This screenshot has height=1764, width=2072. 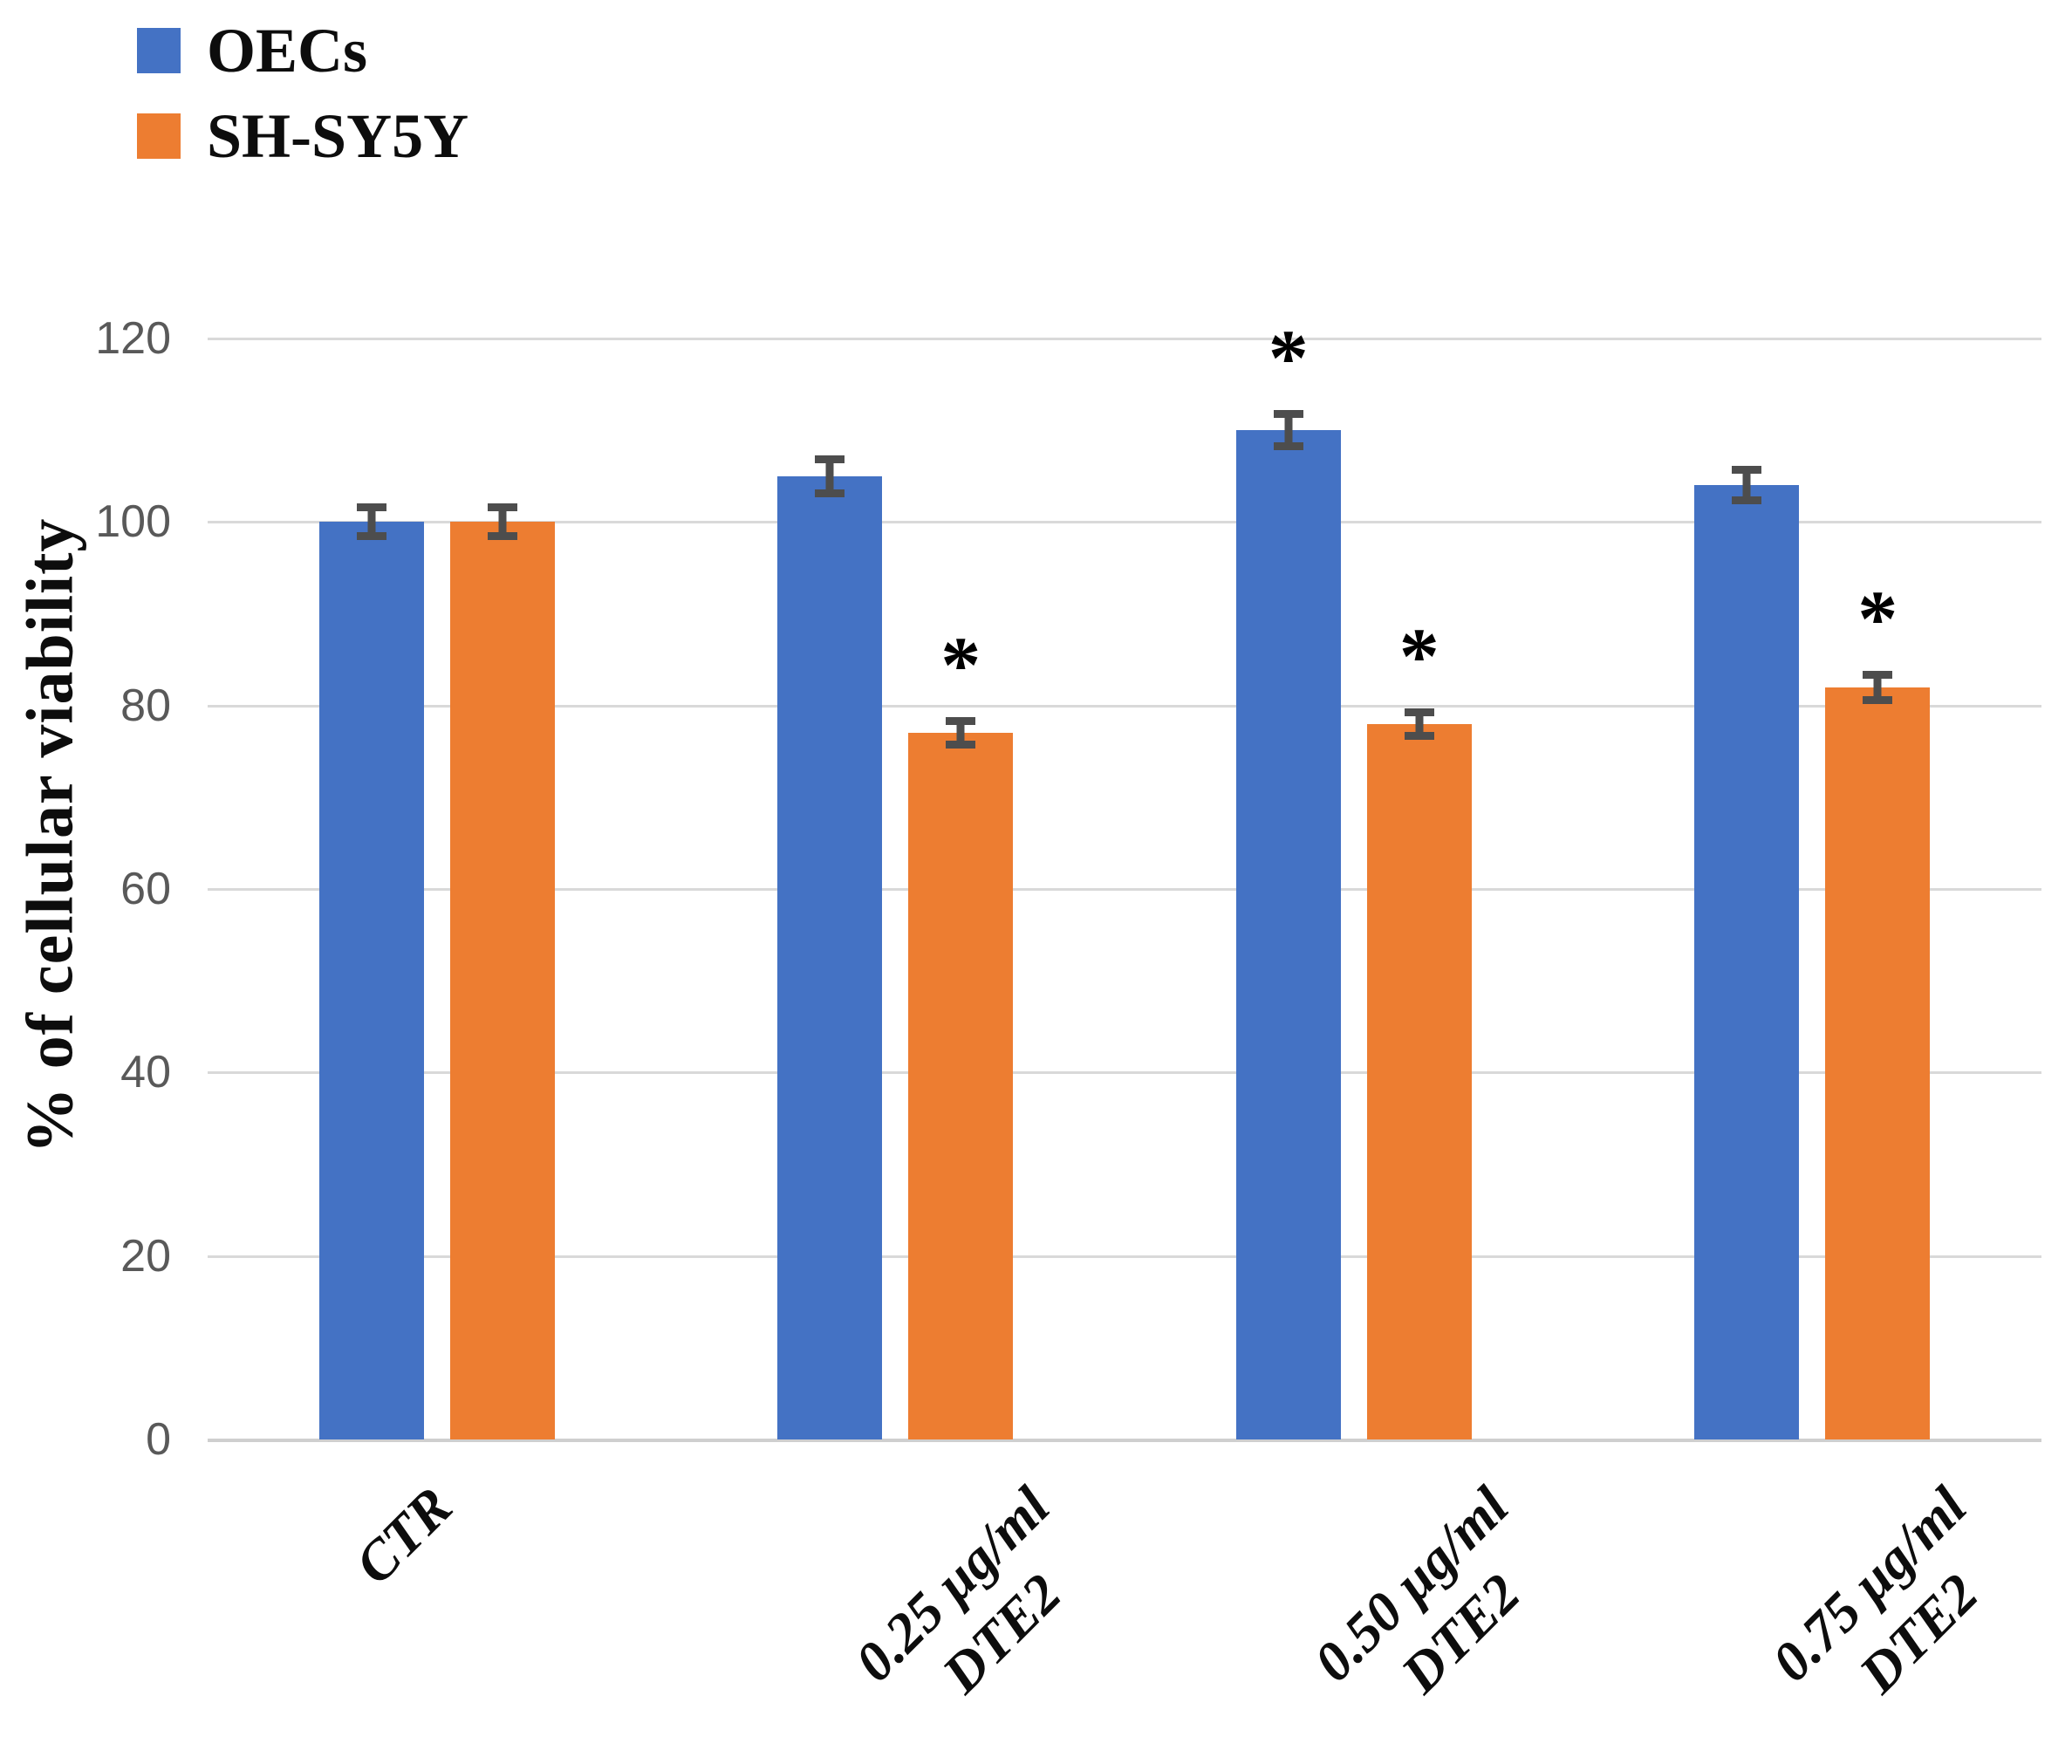 I want to click on legend-label-shsy5y: SH-SY5Y, so click(x=338, y=136).